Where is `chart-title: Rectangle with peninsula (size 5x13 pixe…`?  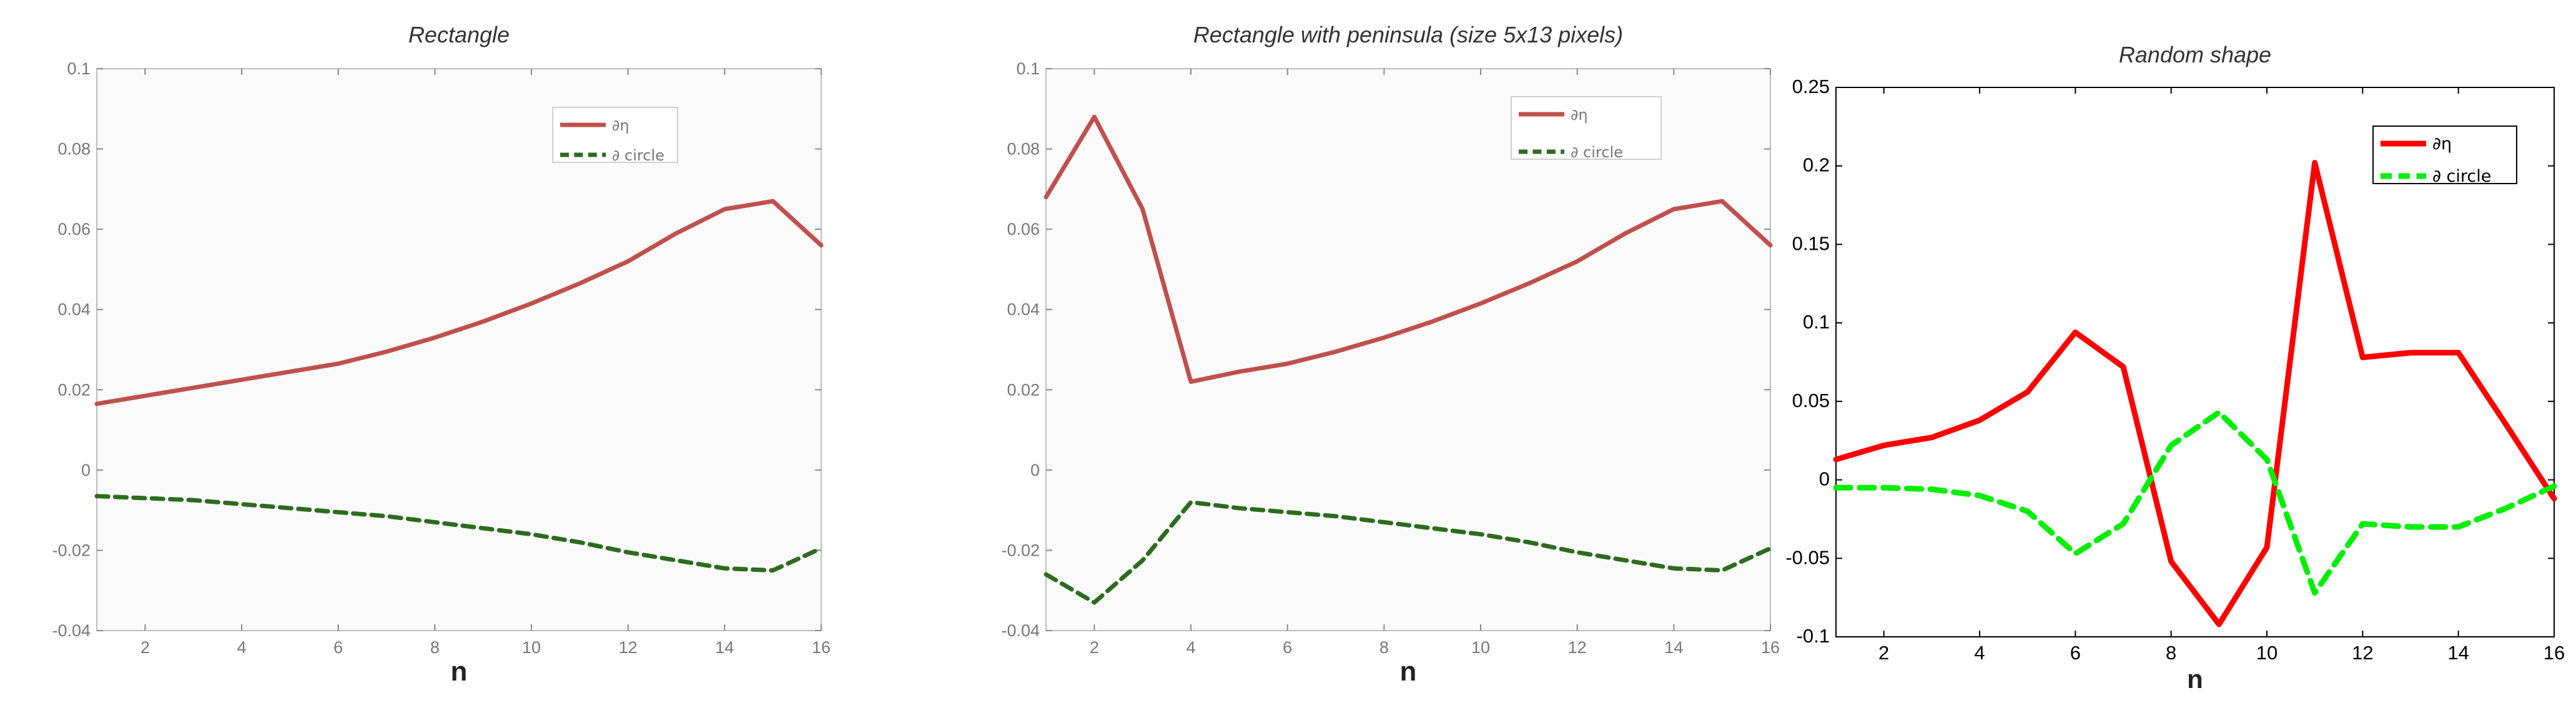
chart-title: Rectangle with peninsula (size 5x13 pixe… is located at coordinates (1408, 34).